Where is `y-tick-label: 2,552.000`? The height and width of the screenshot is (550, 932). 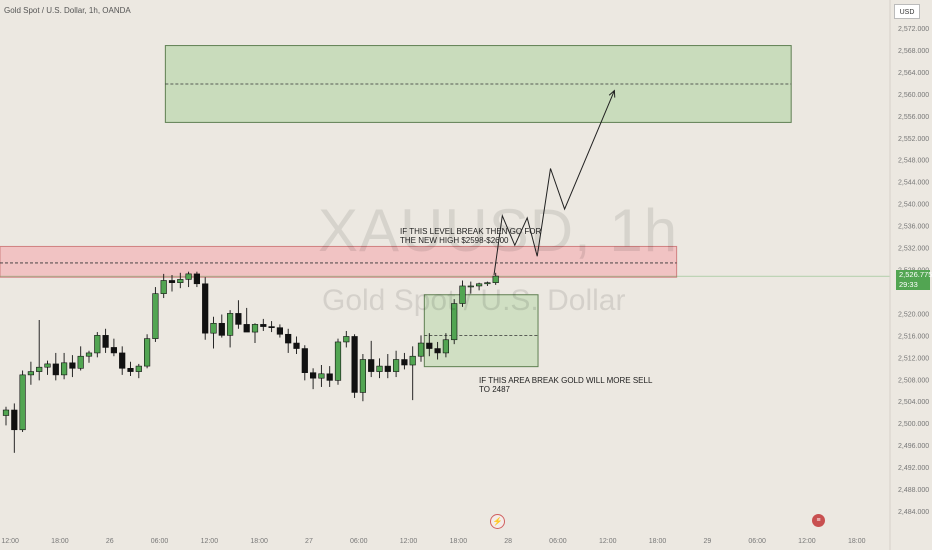 y-tick-label: 2,552.000 is located at coordinates (913, 139).